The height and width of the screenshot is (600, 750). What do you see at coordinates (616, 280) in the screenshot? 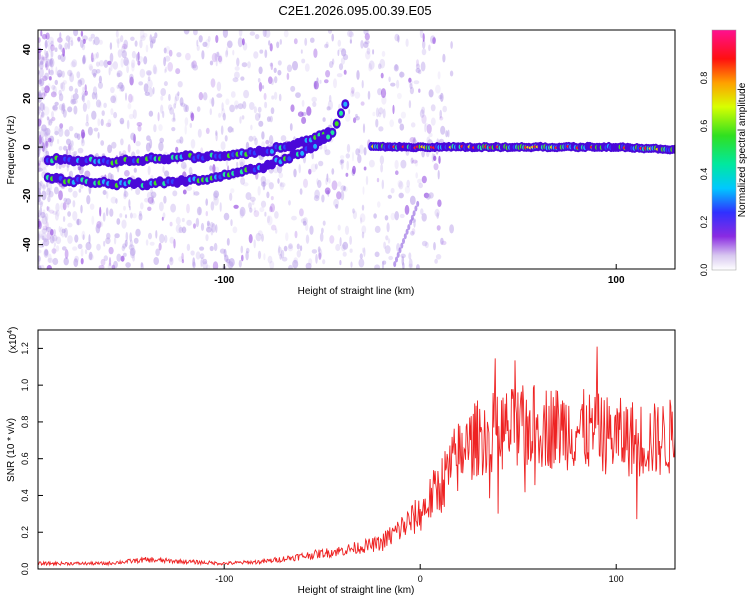
I see `spectrogram-xtick-label: 100` at bounding box center [616, 280].